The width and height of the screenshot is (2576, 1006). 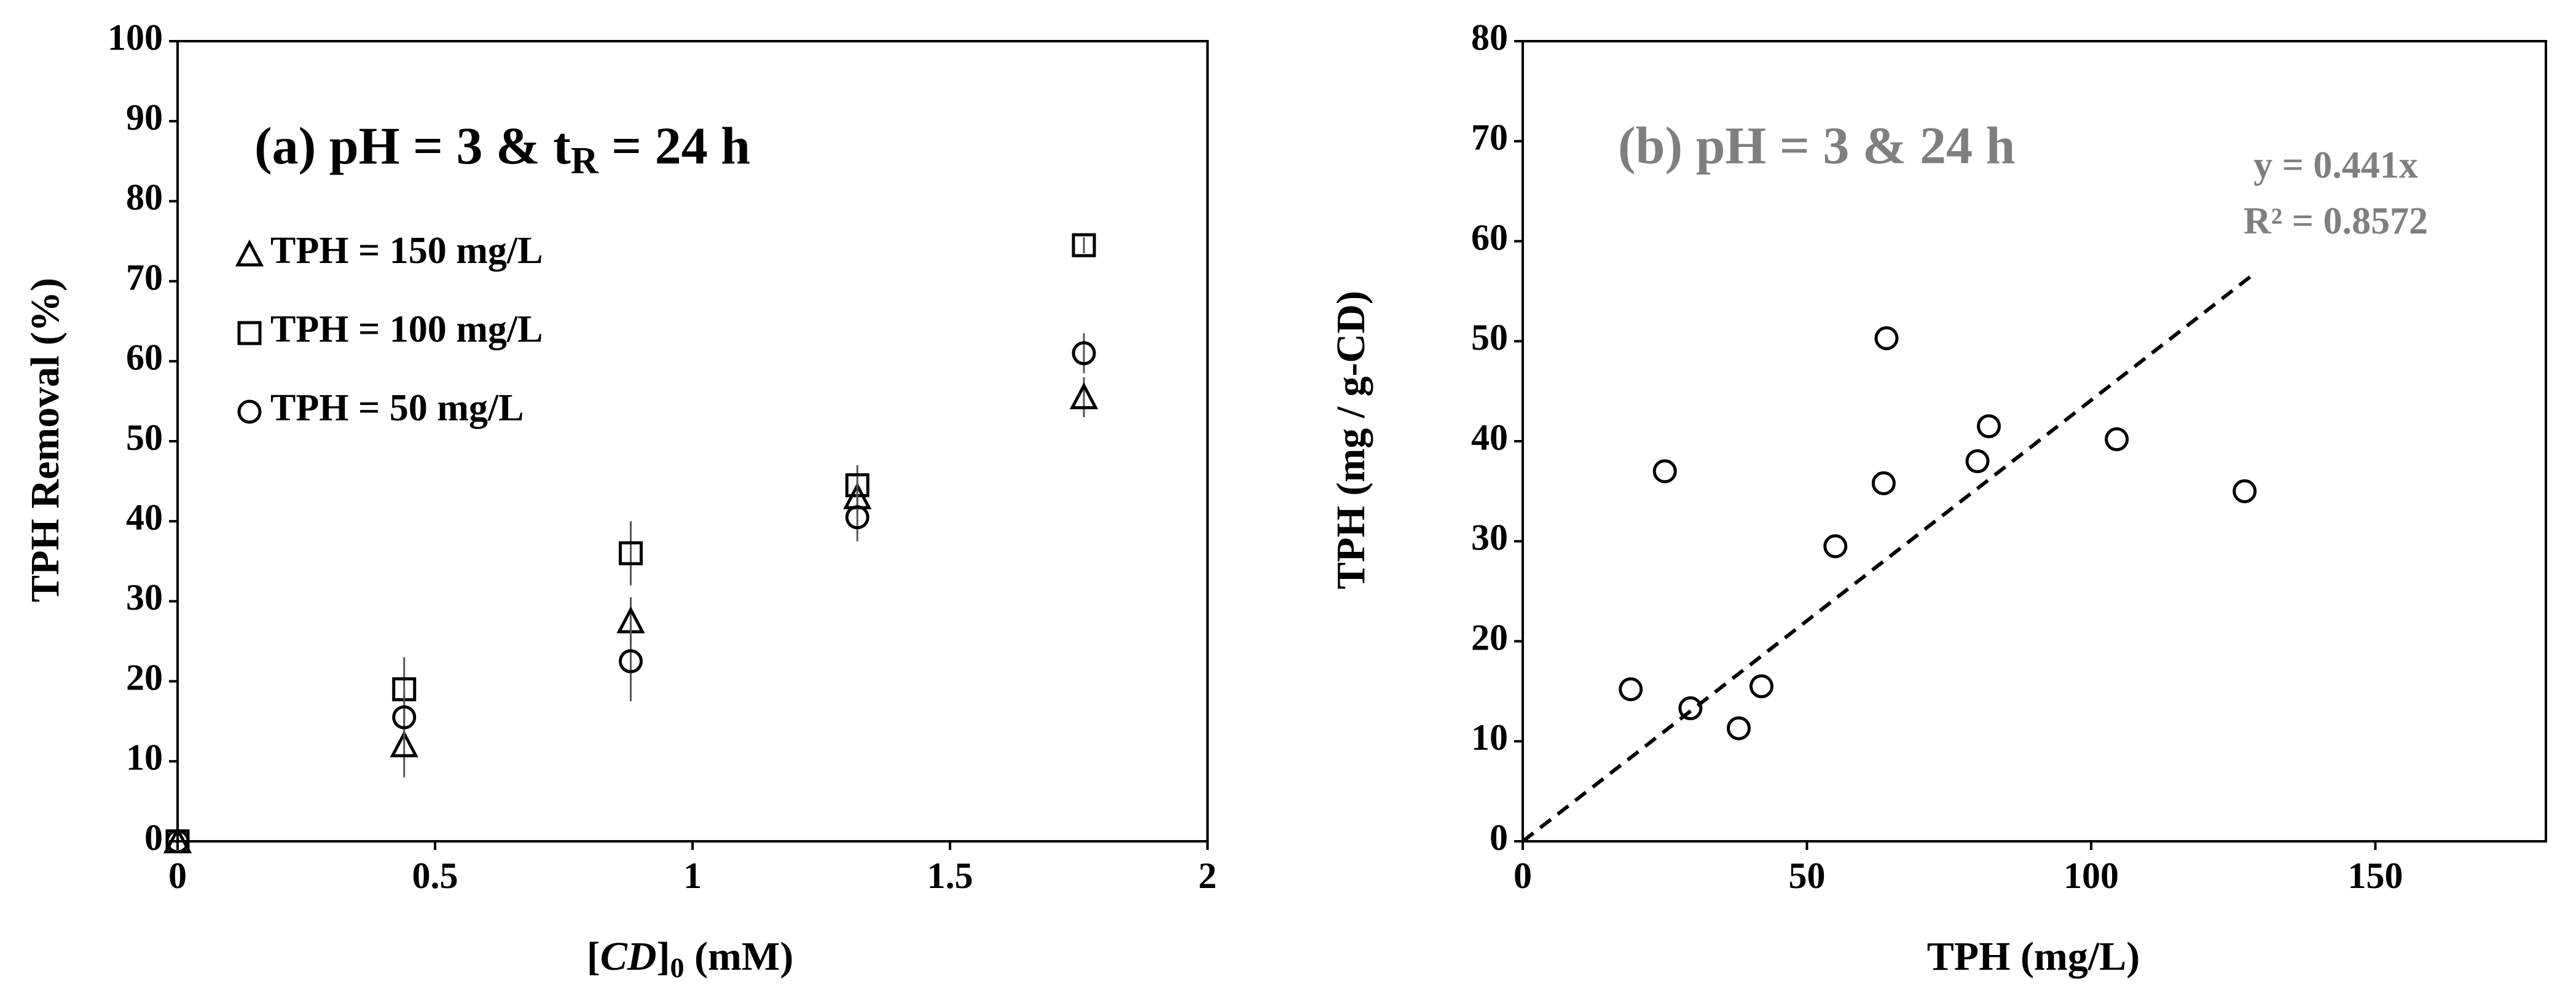 I want to click on x-tick-label: 1.5, so click(x=950, y=875).